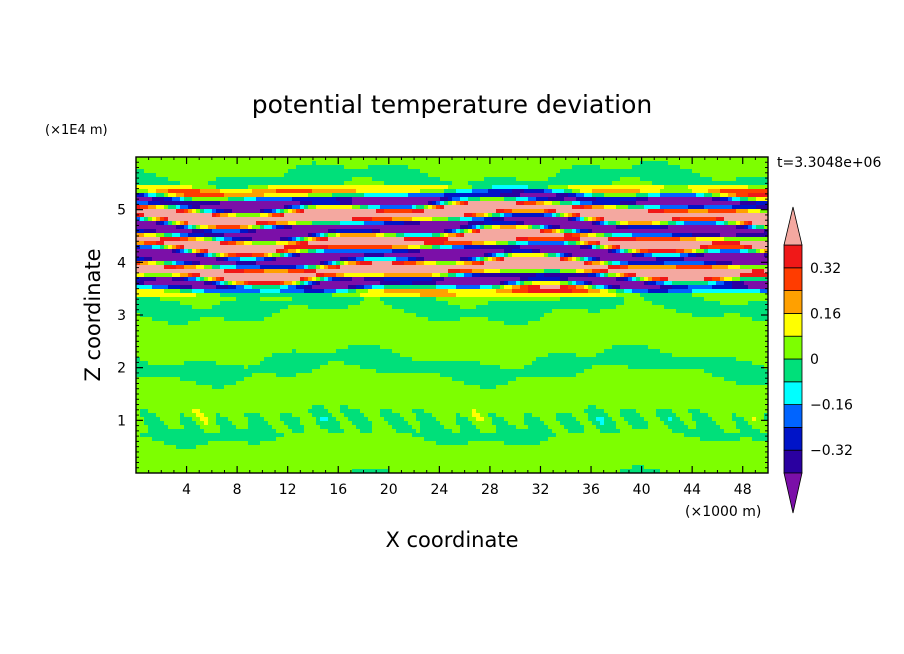  Describe the element at coordinates (825, 314) in the screenshot. I see `colorbar-label: 0.16` at that location.